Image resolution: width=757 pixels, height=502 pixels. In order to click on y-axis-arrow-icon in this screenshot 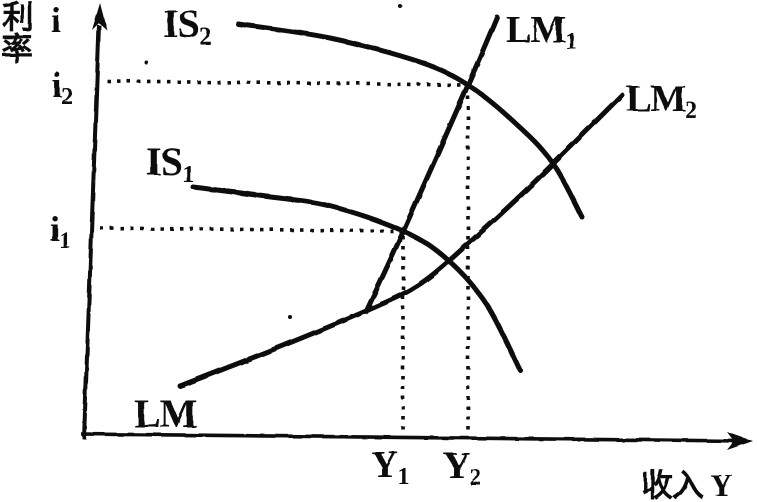, I will do `click(99, 16)`.